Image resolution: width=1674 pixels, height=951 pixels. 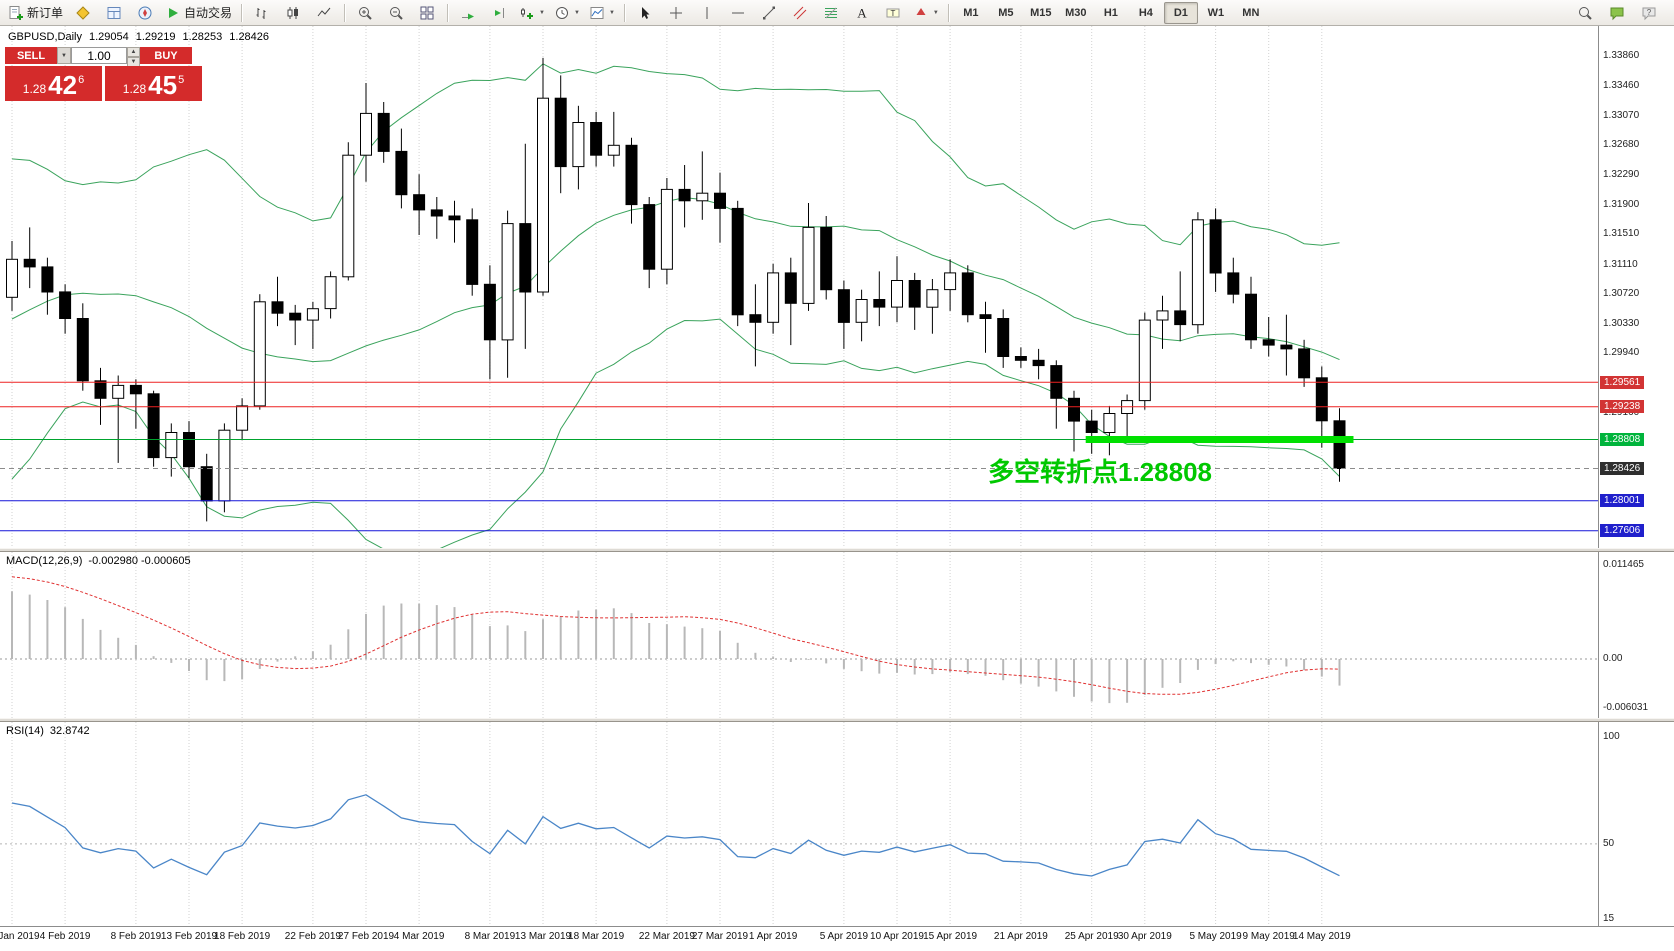 I want to click on crosshair-button, so click(x=676, y=13).